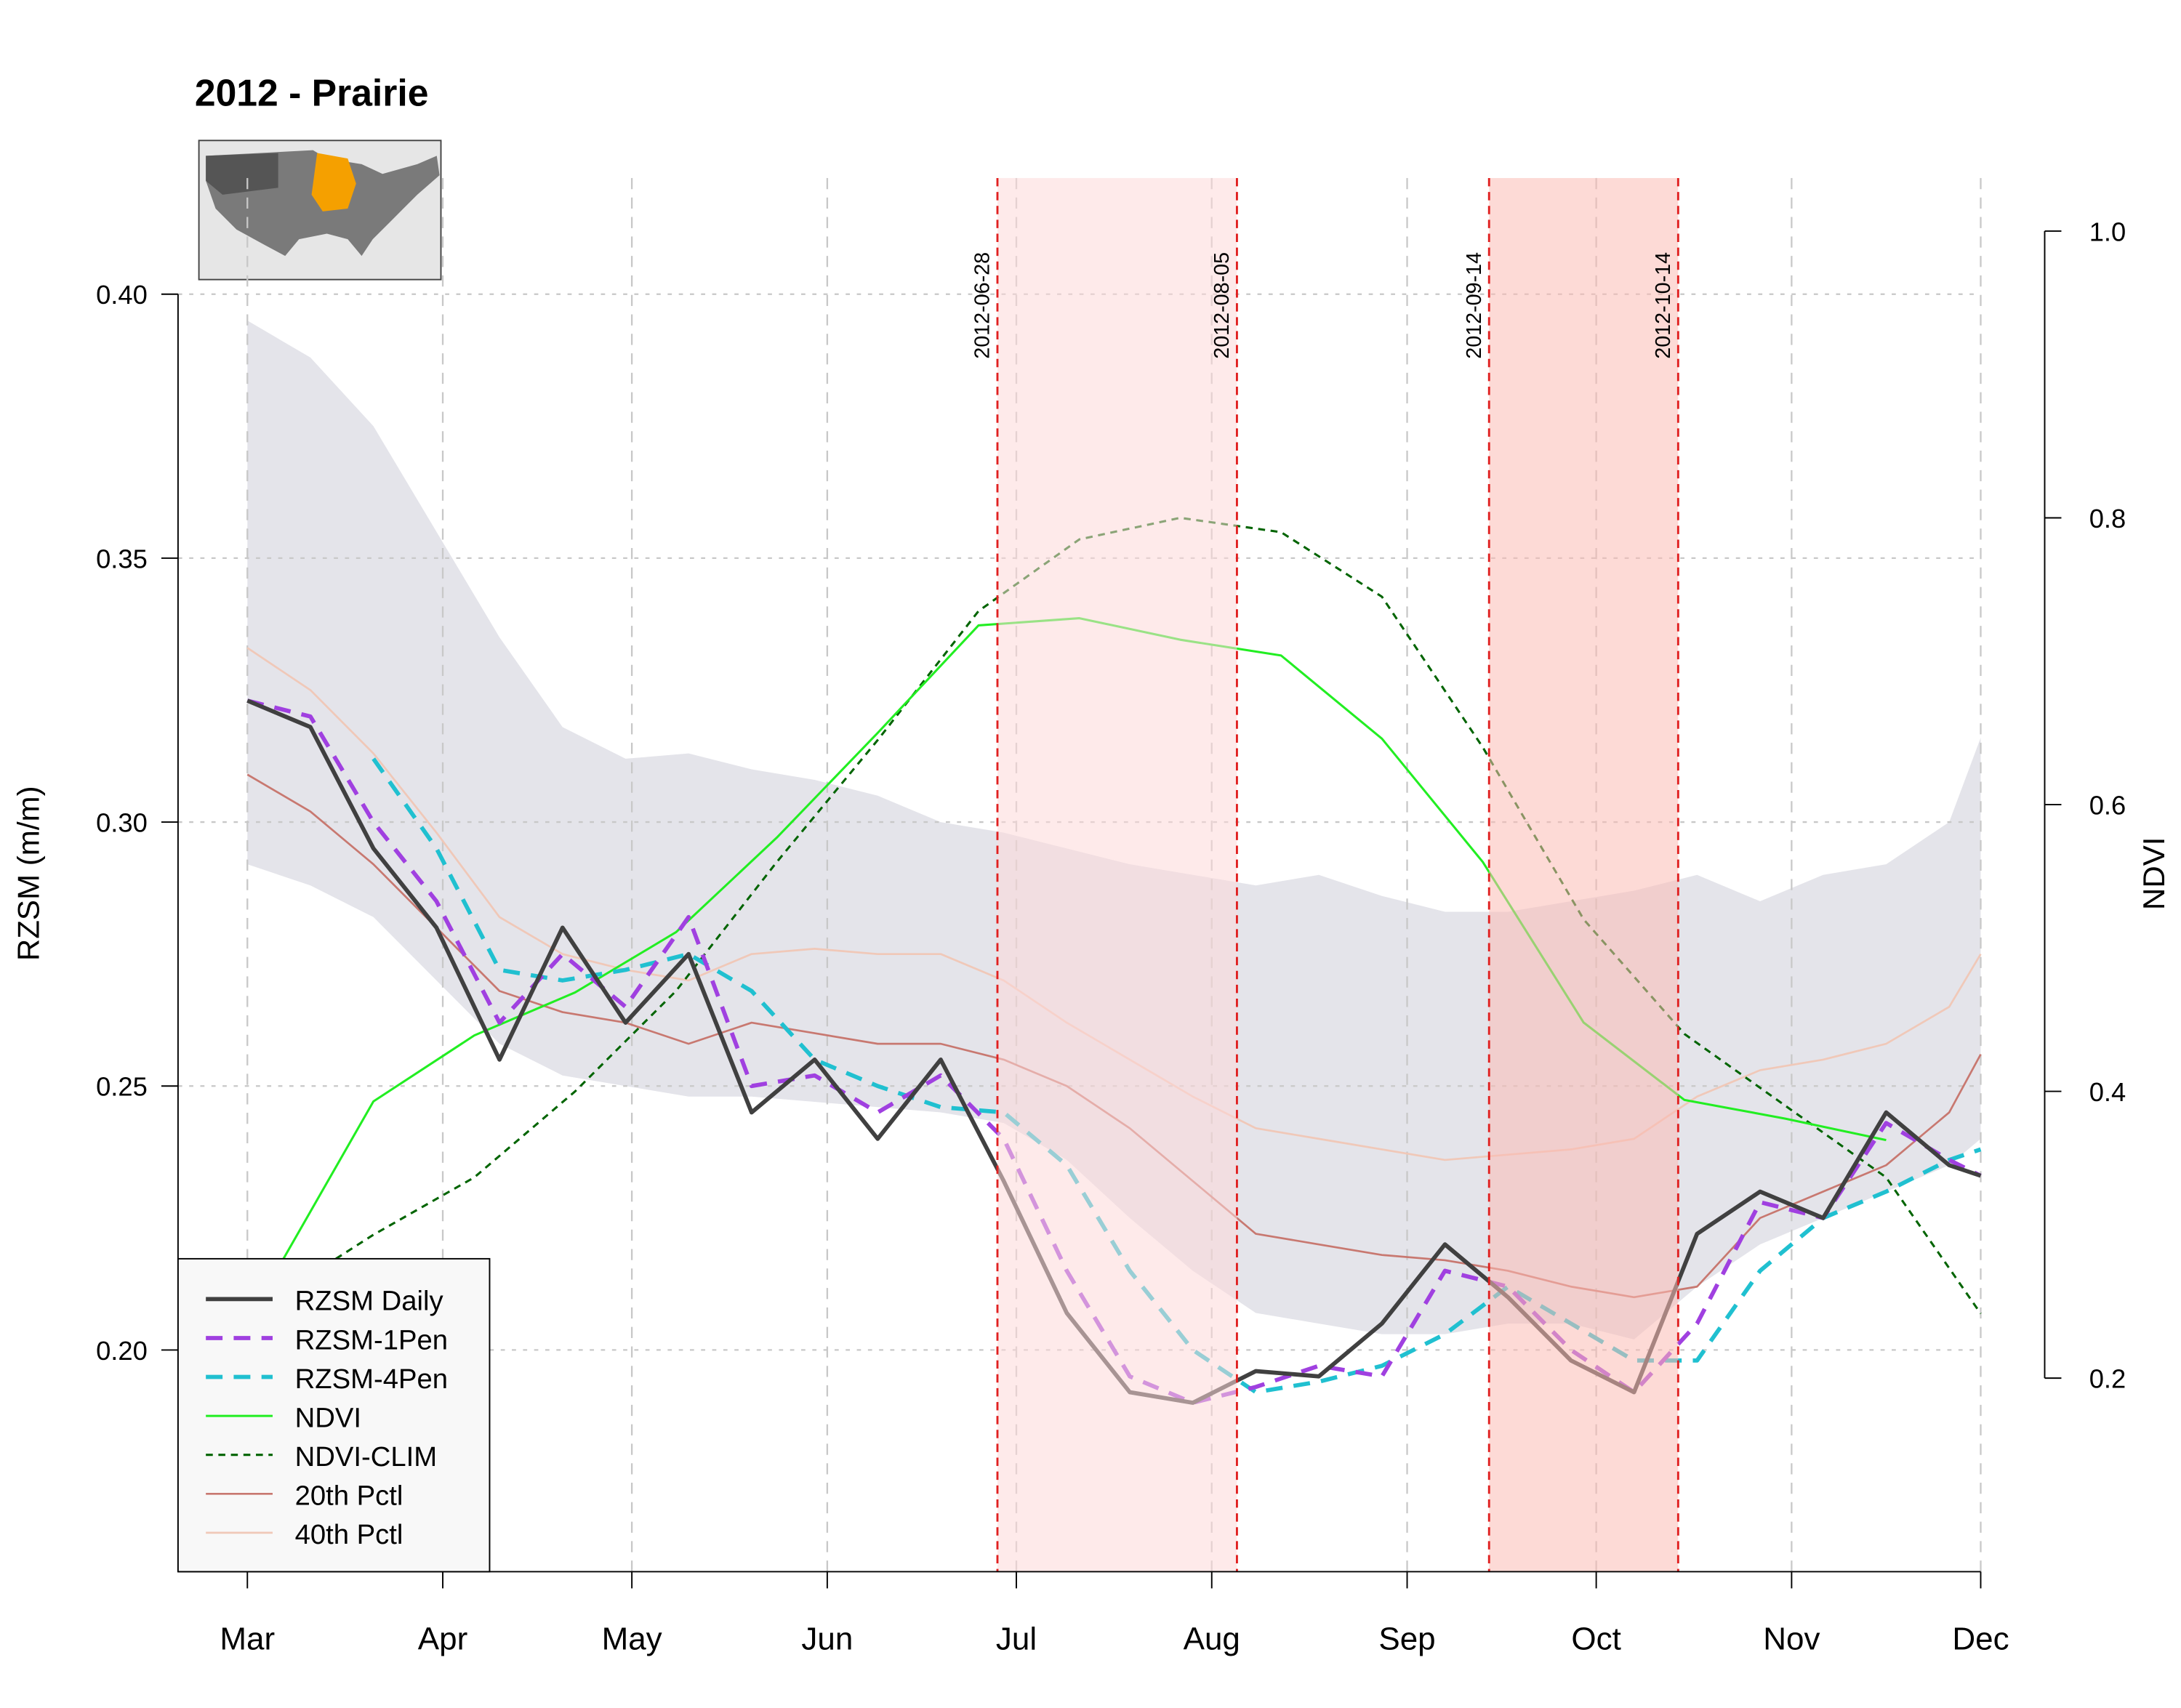 This screenshot has width=2181, height=1708. Describe the element at coordinates (122, 822) in the screenshot. I see `y-tick-label: 0.30` at that location.